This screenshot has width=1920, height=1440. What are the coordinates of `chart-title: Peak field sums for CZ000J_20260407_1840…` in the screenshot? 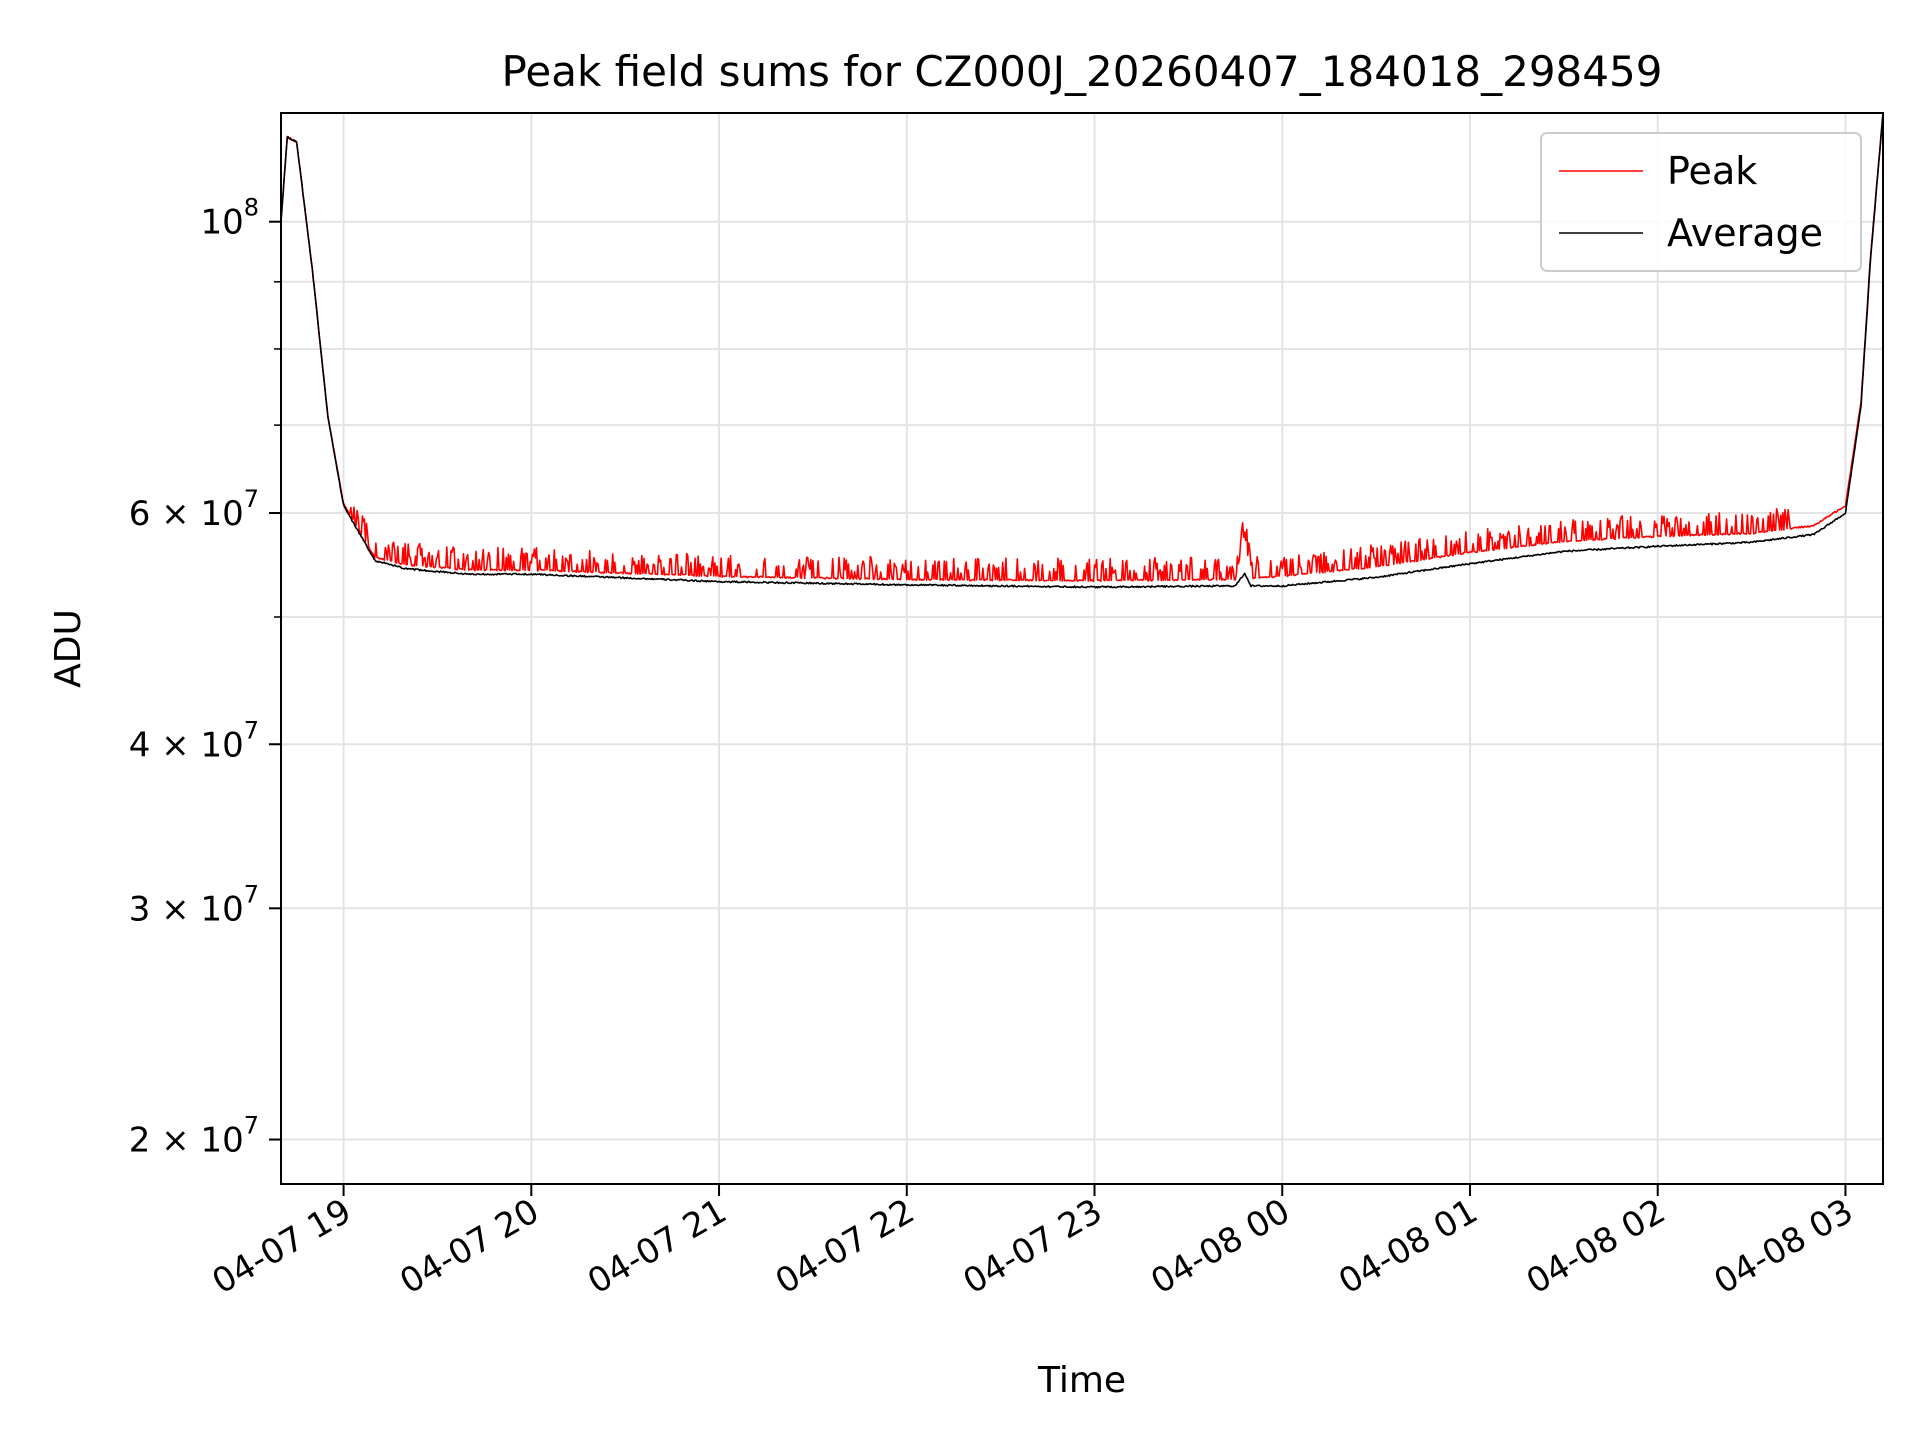 It's located at (1082, 71).